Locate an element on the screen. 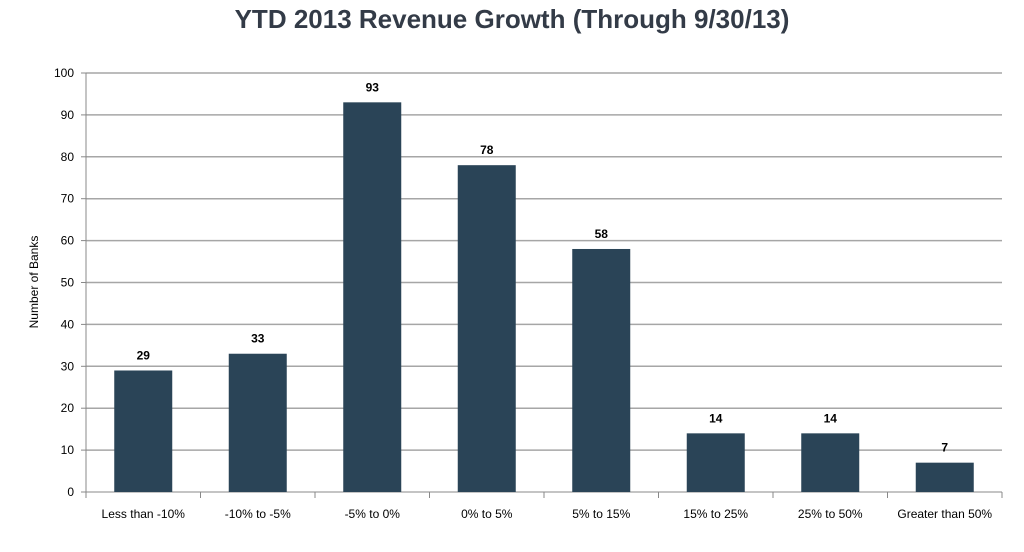  y-tick-label: 80 is located at coordinates (68, 157).